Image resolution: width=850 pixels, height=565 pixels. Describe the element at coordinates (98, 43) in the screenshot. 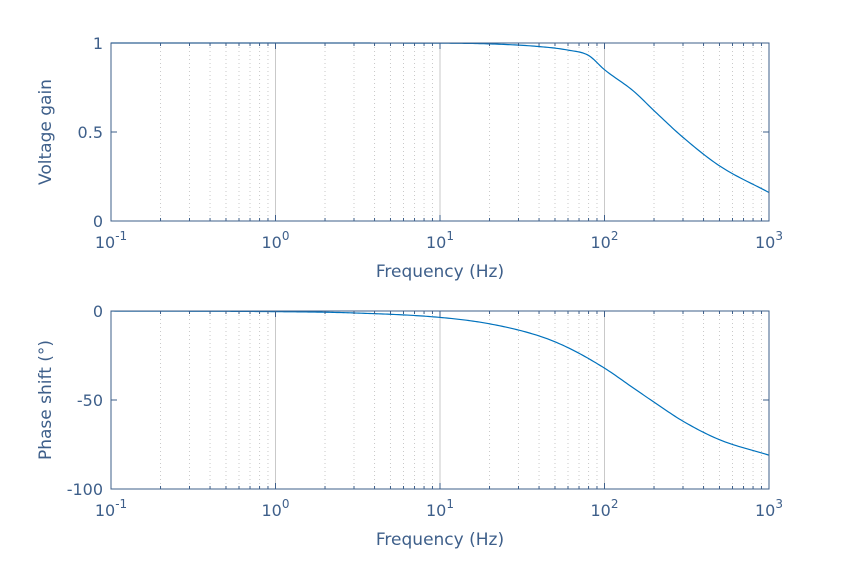

I see `gain-y-tick-label: 1` at that location.